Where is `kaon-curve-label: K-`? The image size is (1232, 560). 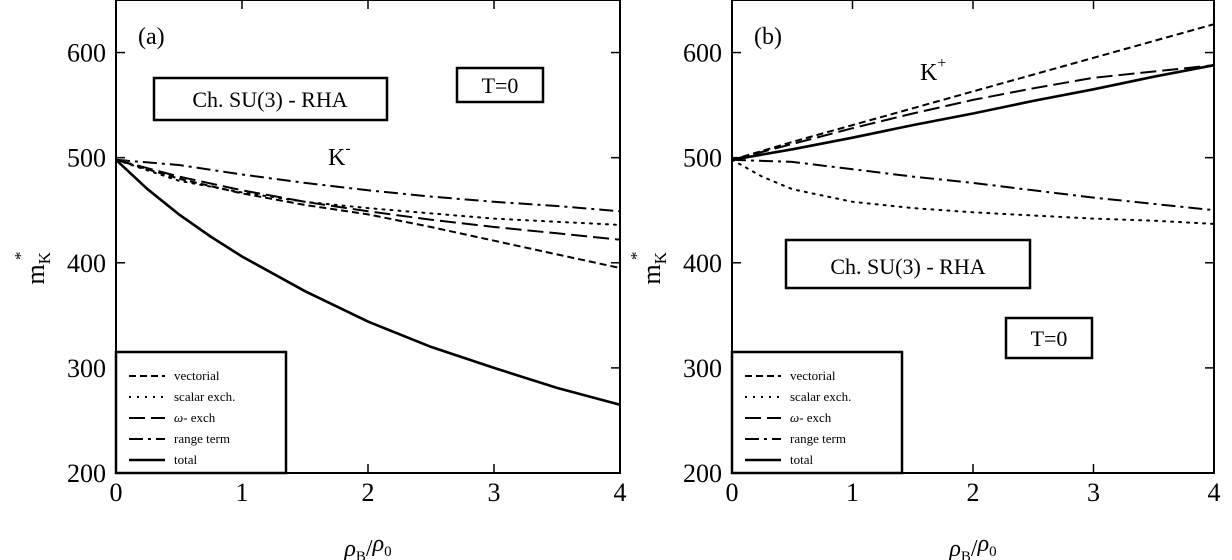
kaon-curve-label: K- is located at coordinates (339, 155).